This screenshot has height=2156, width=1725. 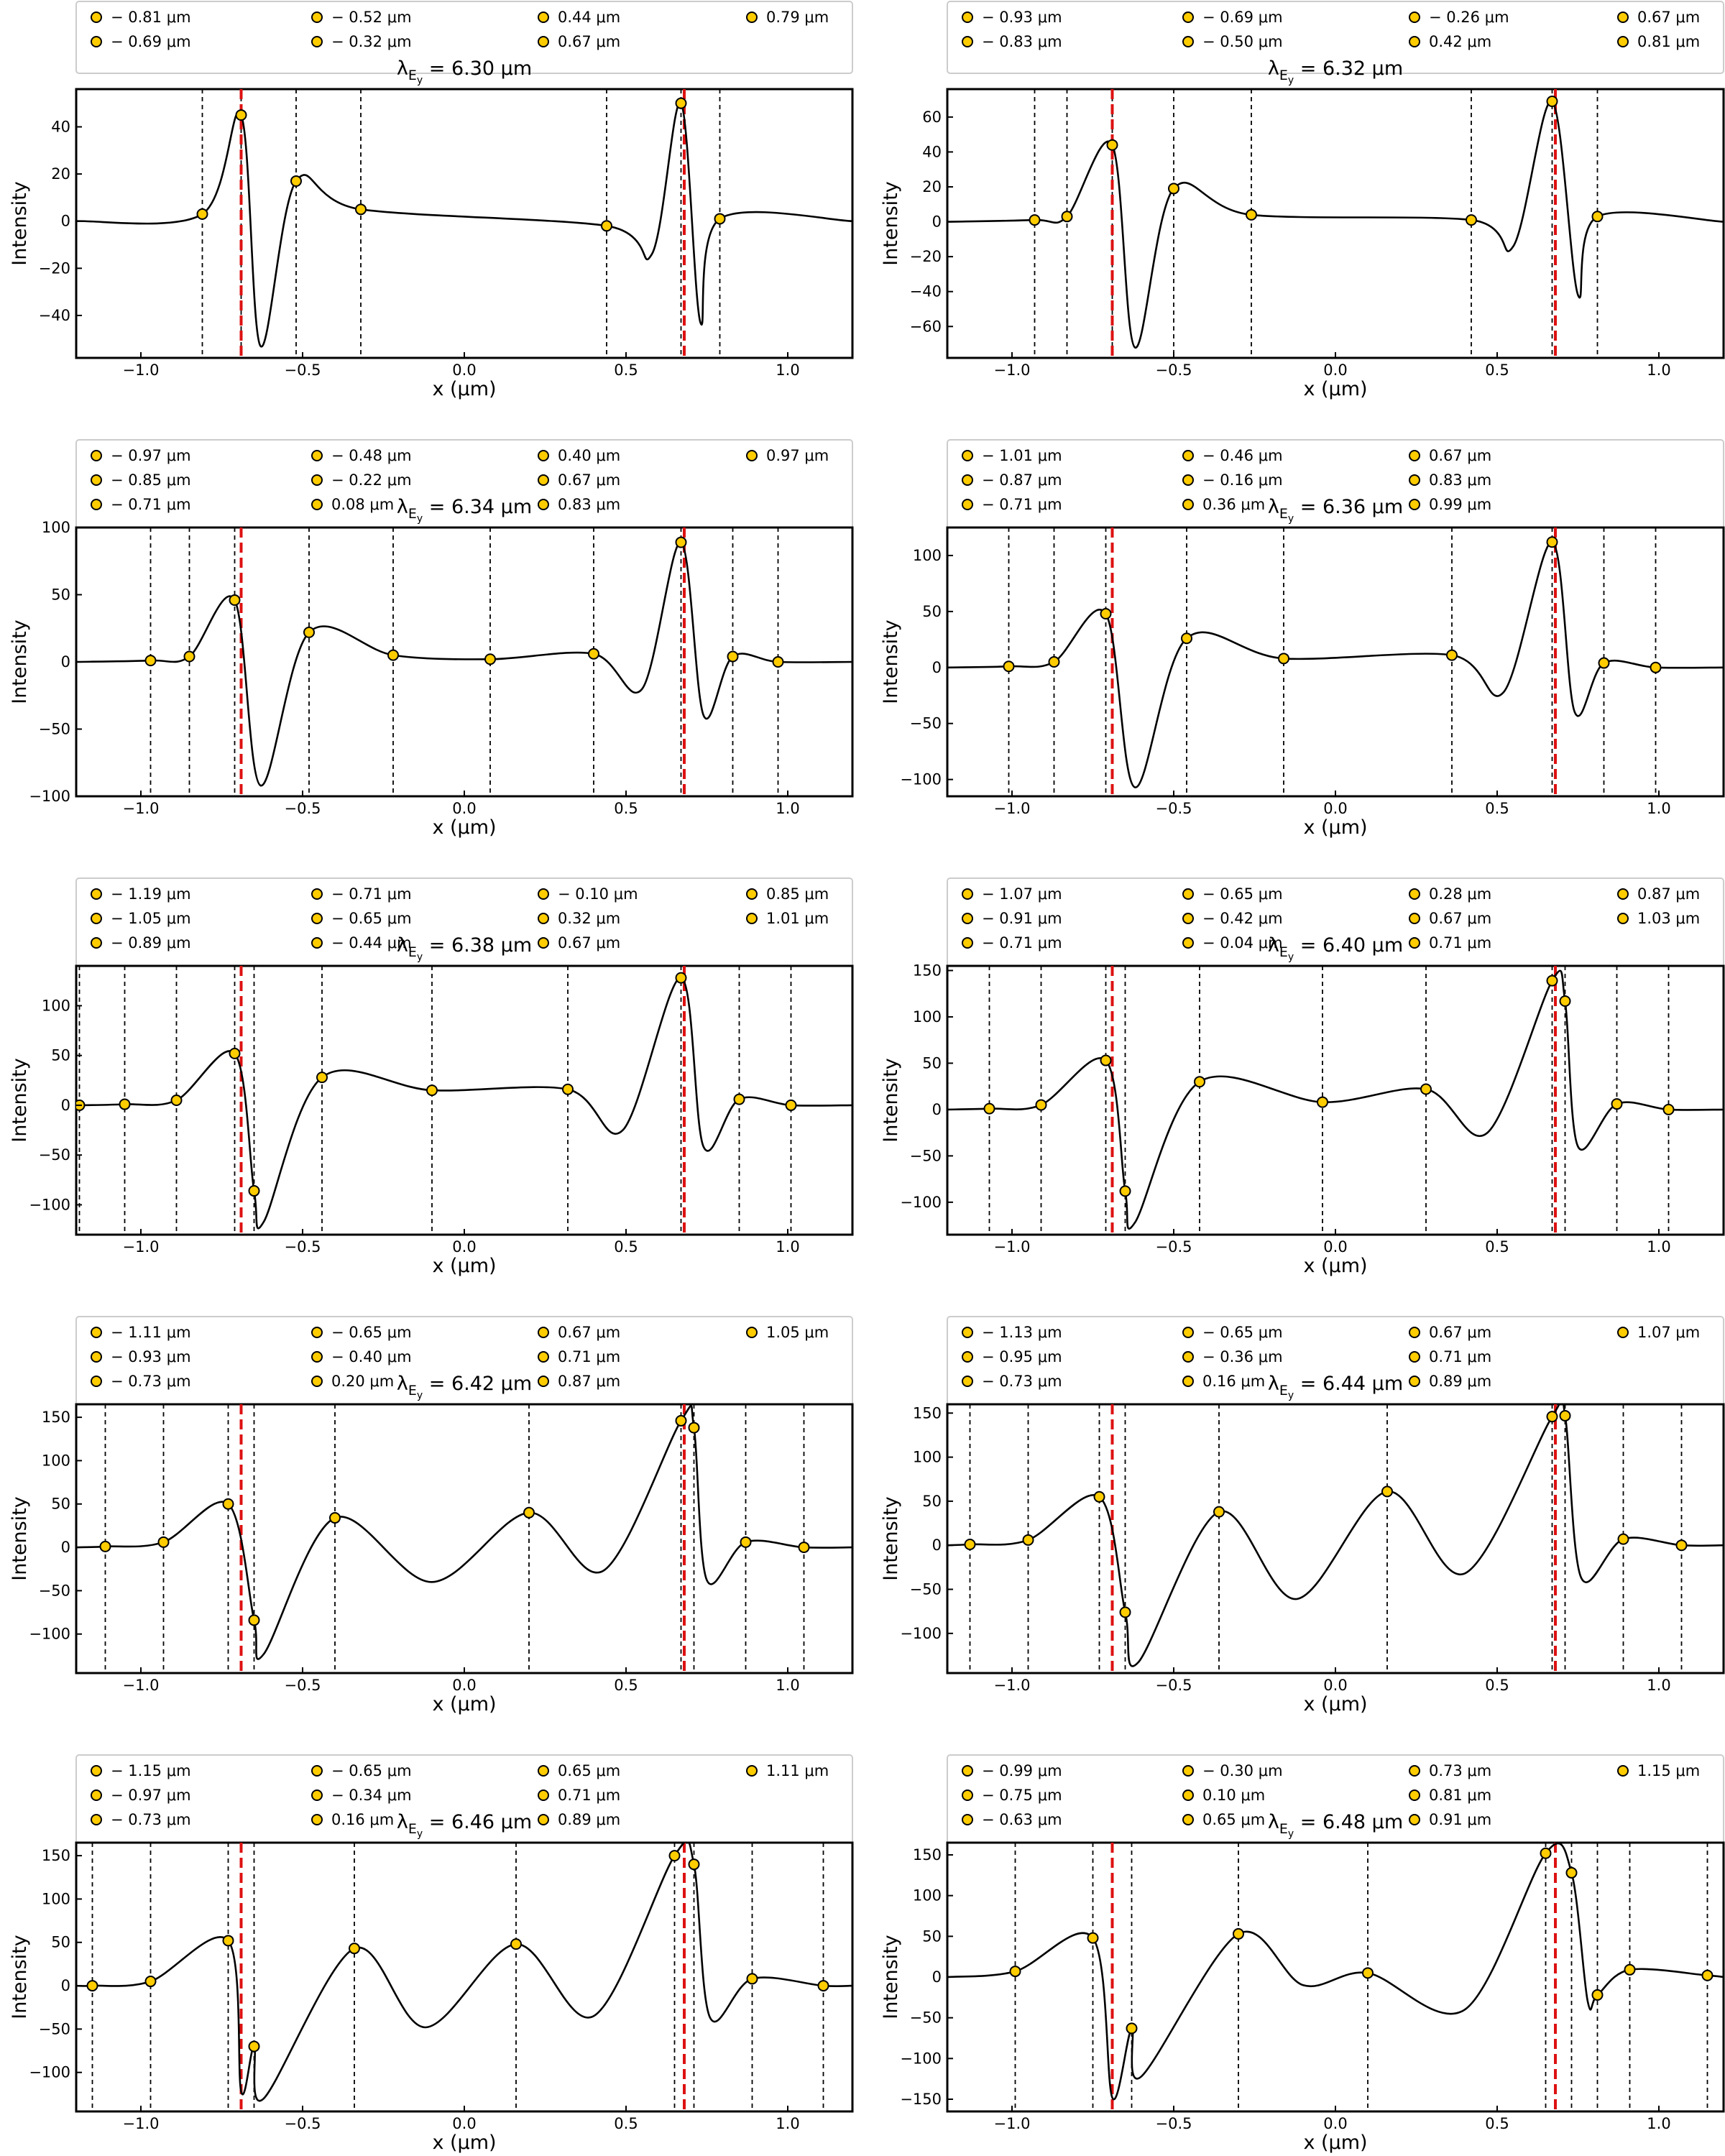 I want to click on x-tick-label: 0.0, so click(x=1335, y=2123).